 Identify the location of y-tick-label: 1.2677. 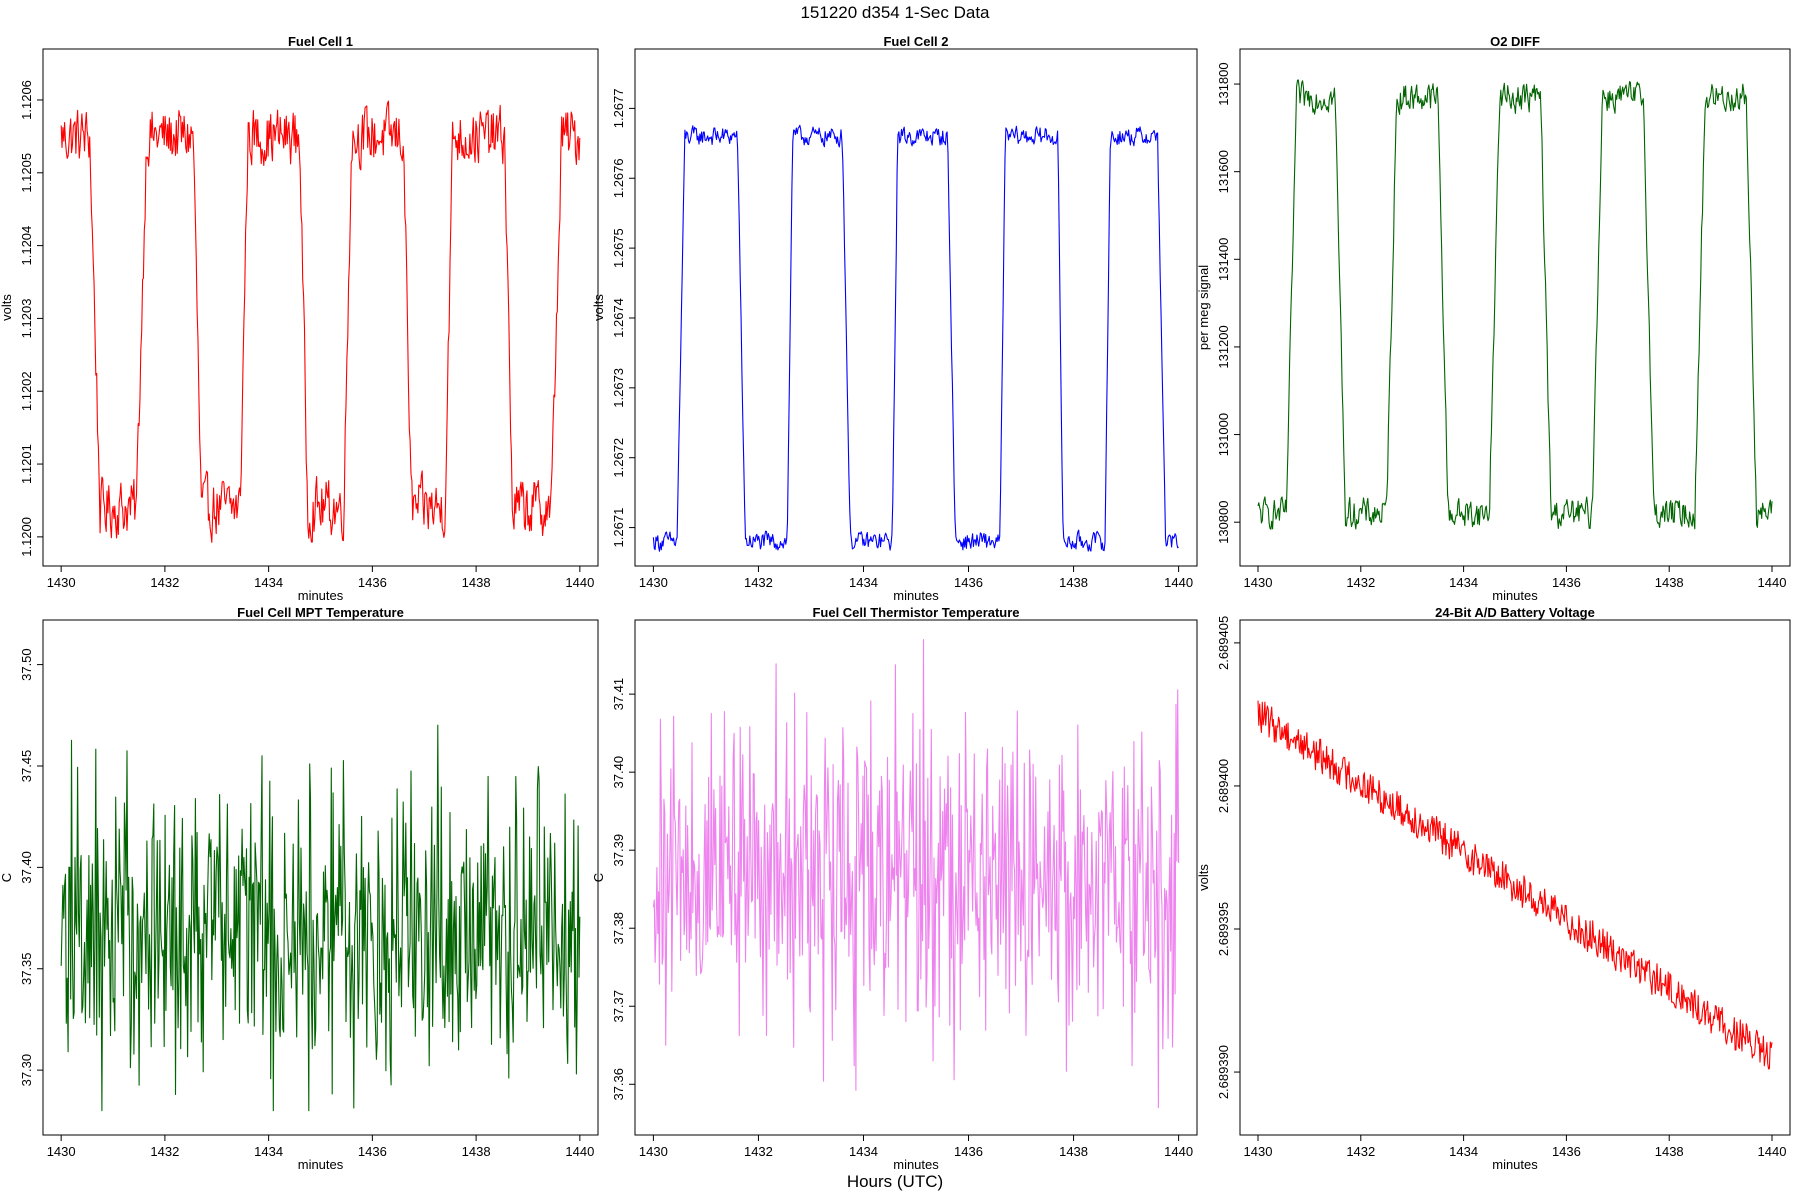
(618, 109).